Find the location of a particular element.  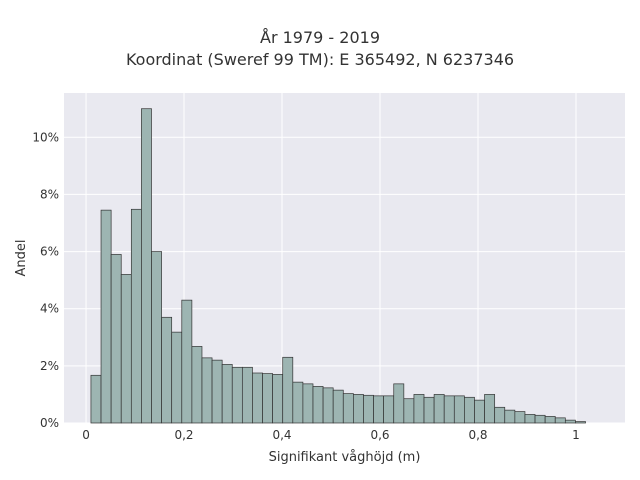

x-tick-label: 0 is located at coordinates (86, 435).